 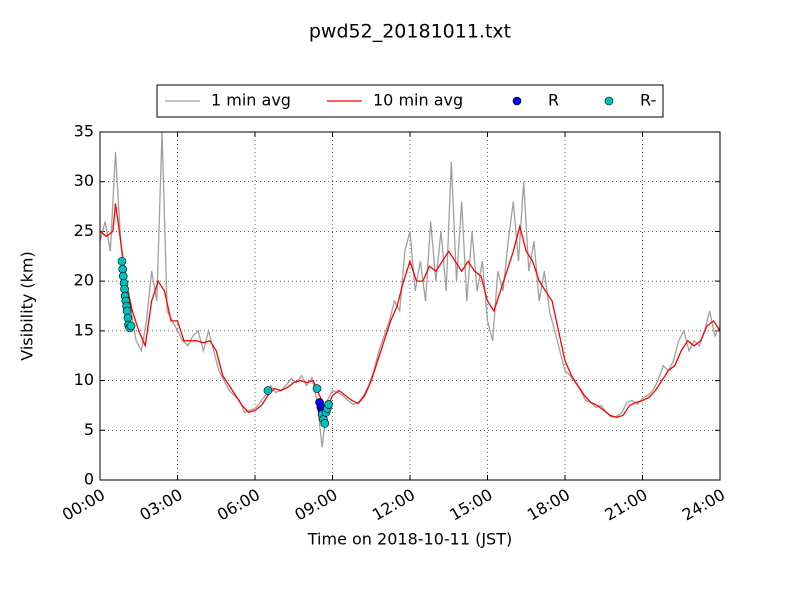 I want to click on y-axis-label: Visibility (km), so click(x=27, y=305).